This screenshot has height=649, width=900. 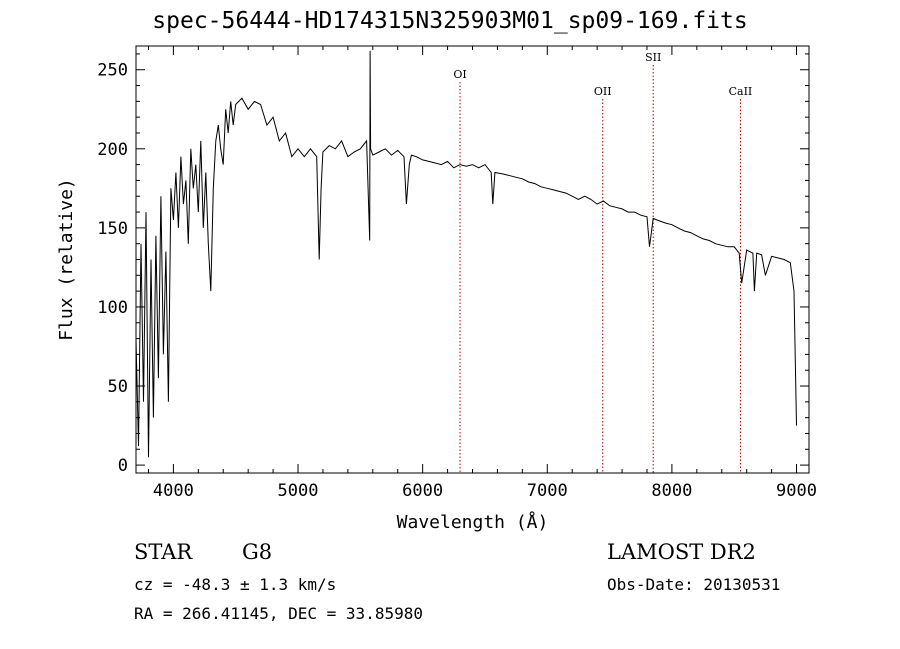 I want to click on y-tick-label: 50, so click(x=118, y=387).